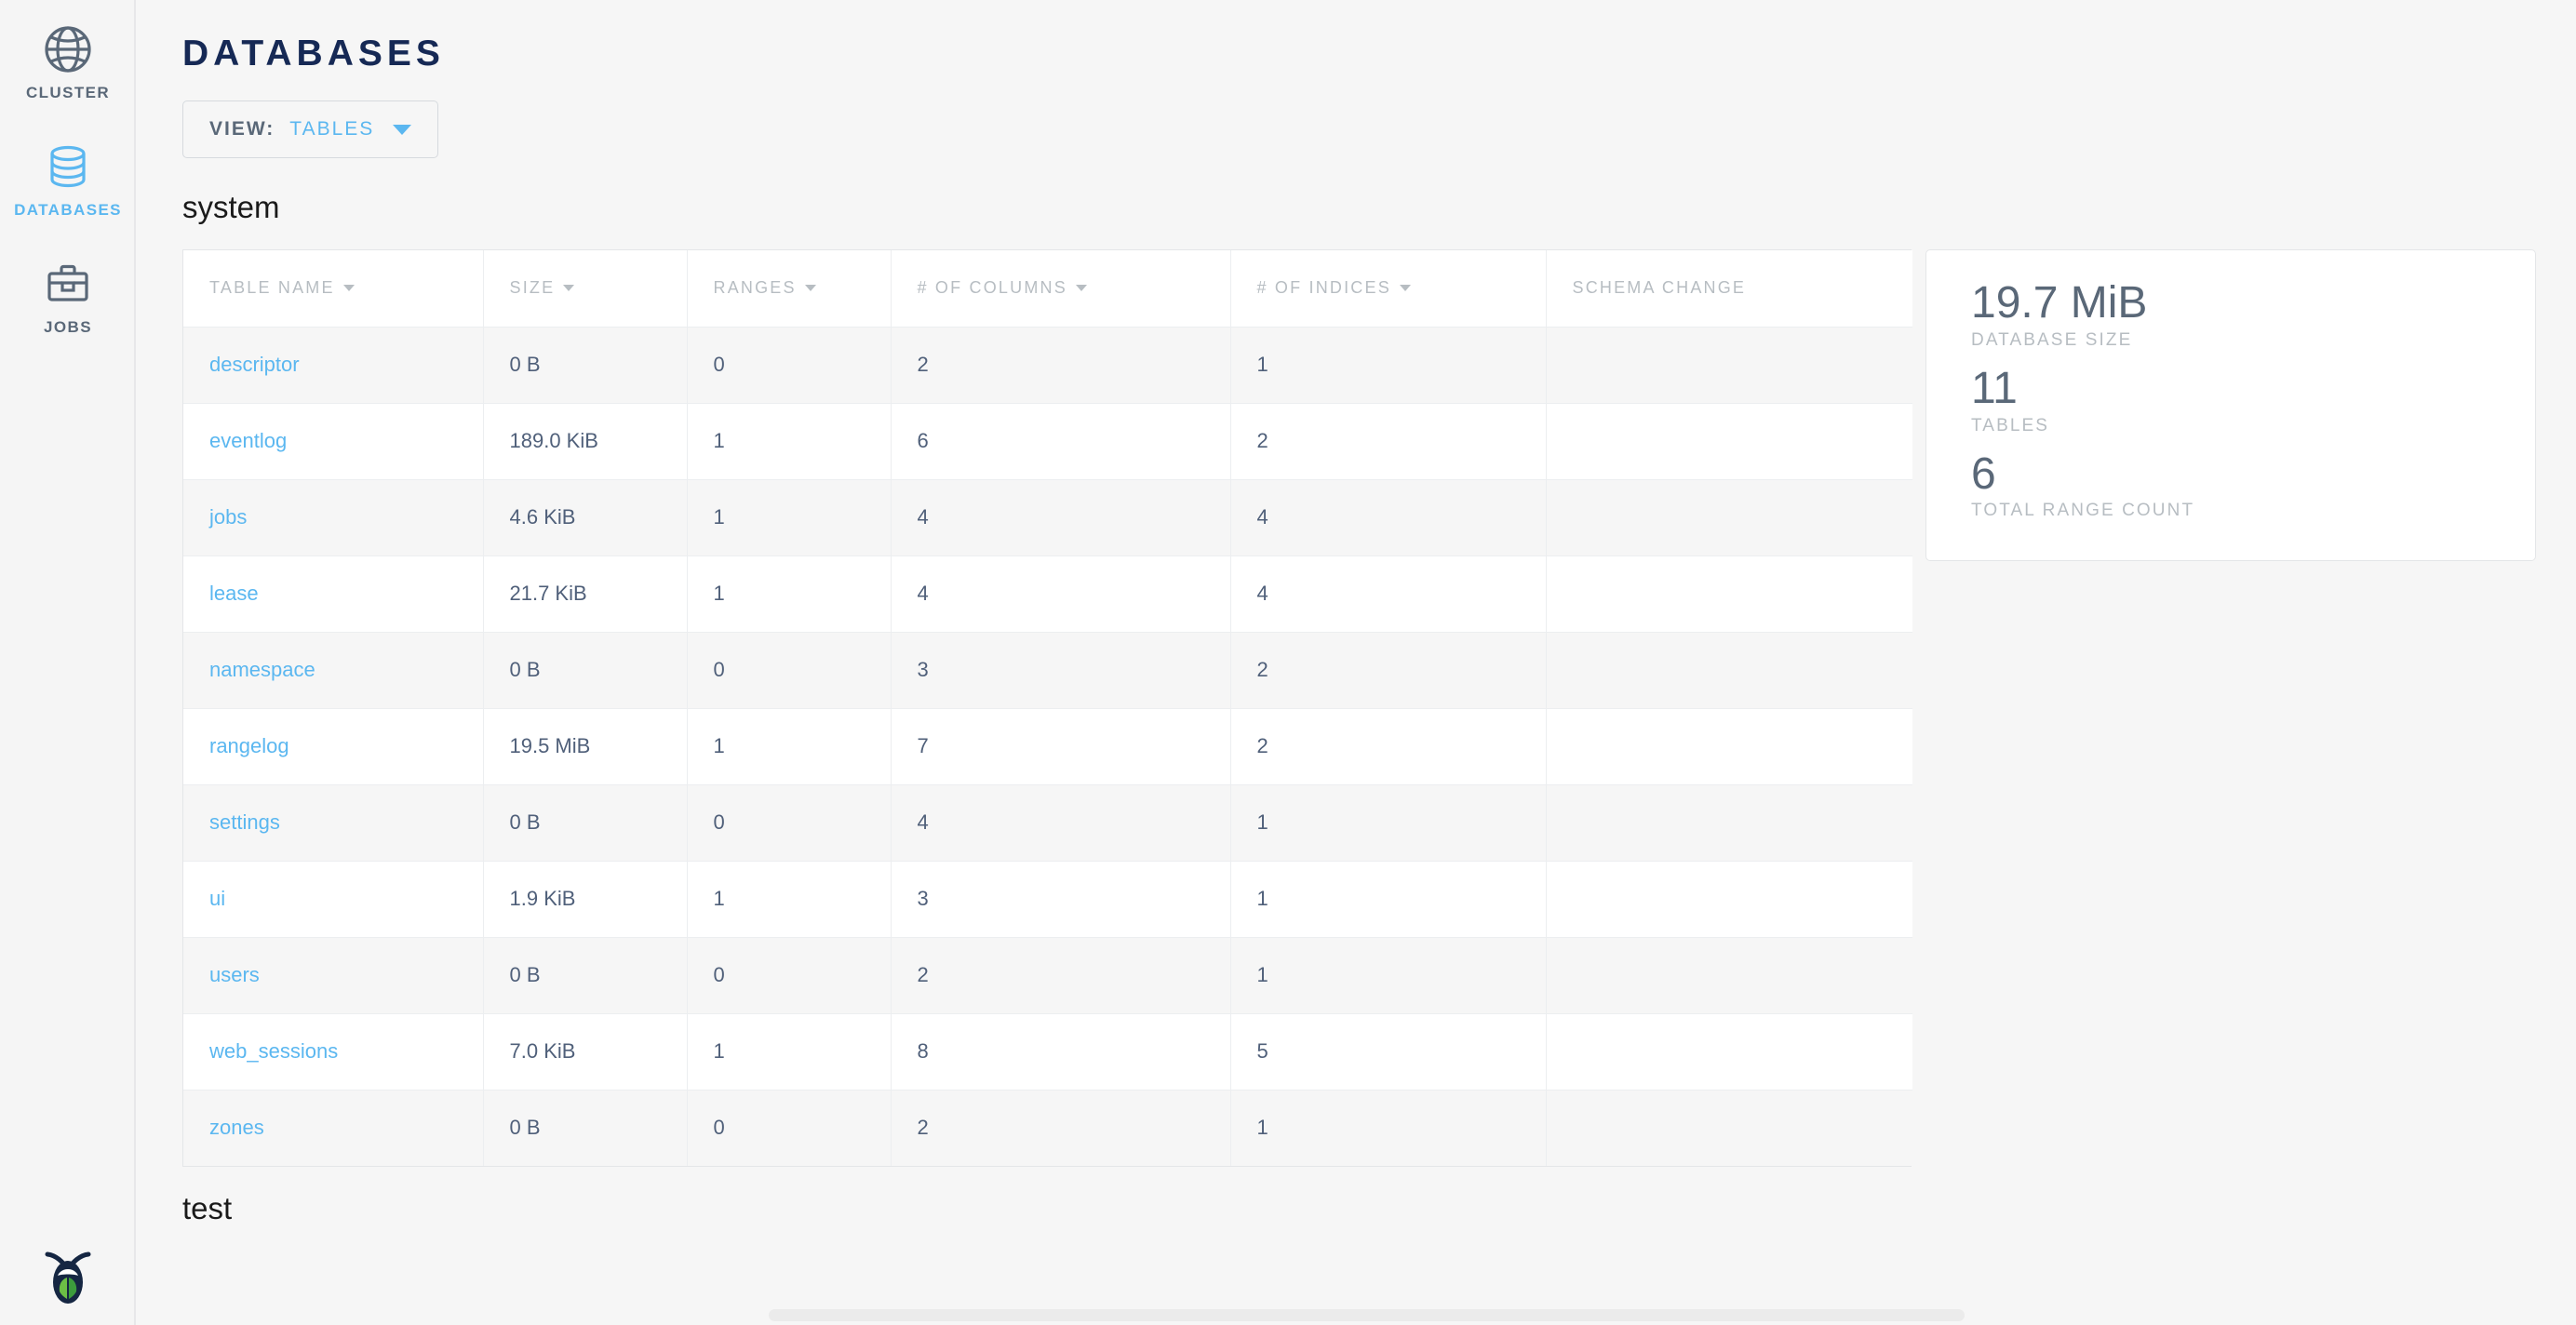 The image size is (2576, 1325). Describe the element at coordinates (254, 364) in the screenshot. I see `table-link: descriptor` at that location.